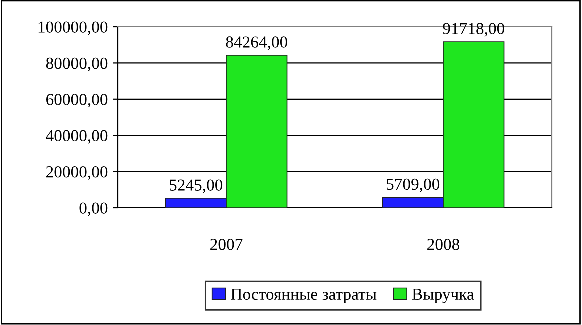  I want to click on y-tick-label: 20000,00, so click(77, 173).